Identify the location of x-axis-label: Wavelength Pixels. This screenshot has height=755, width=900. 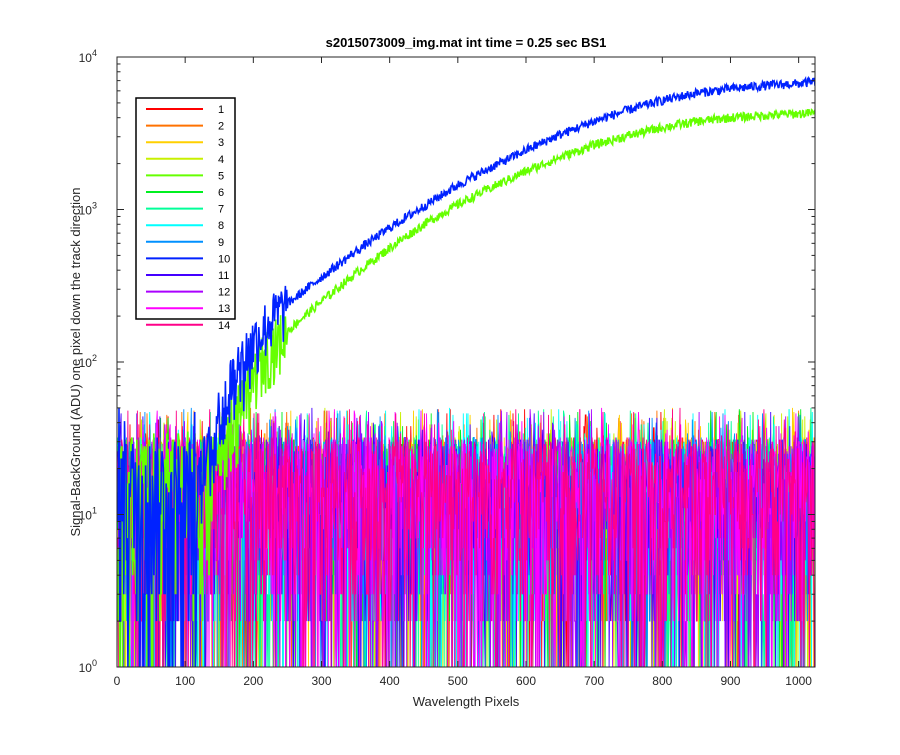
(466, 701).